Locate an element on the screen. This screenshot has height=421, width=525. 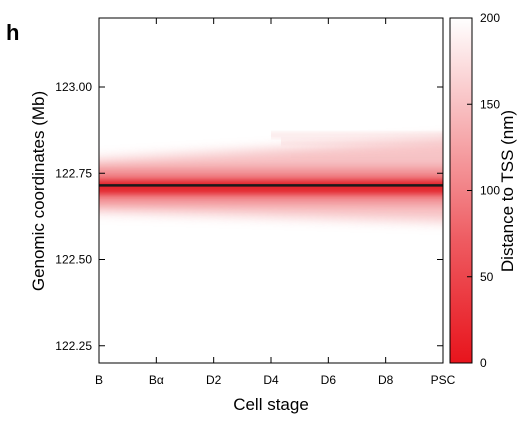
x-tick-label: B is located at coordinates (99, 380).